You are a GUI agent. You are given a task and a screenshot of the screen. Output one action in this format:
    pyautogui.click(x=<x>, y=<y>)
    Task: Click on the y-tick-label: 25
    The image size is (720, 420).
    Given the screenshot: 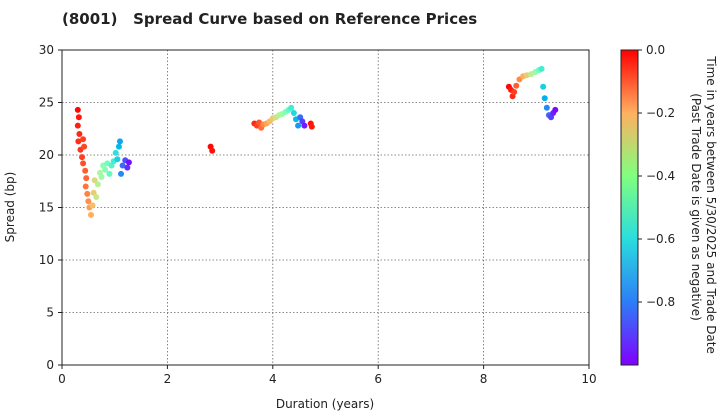 What is the action you would take?
    pyautogui.click(x=46, y=103)
    